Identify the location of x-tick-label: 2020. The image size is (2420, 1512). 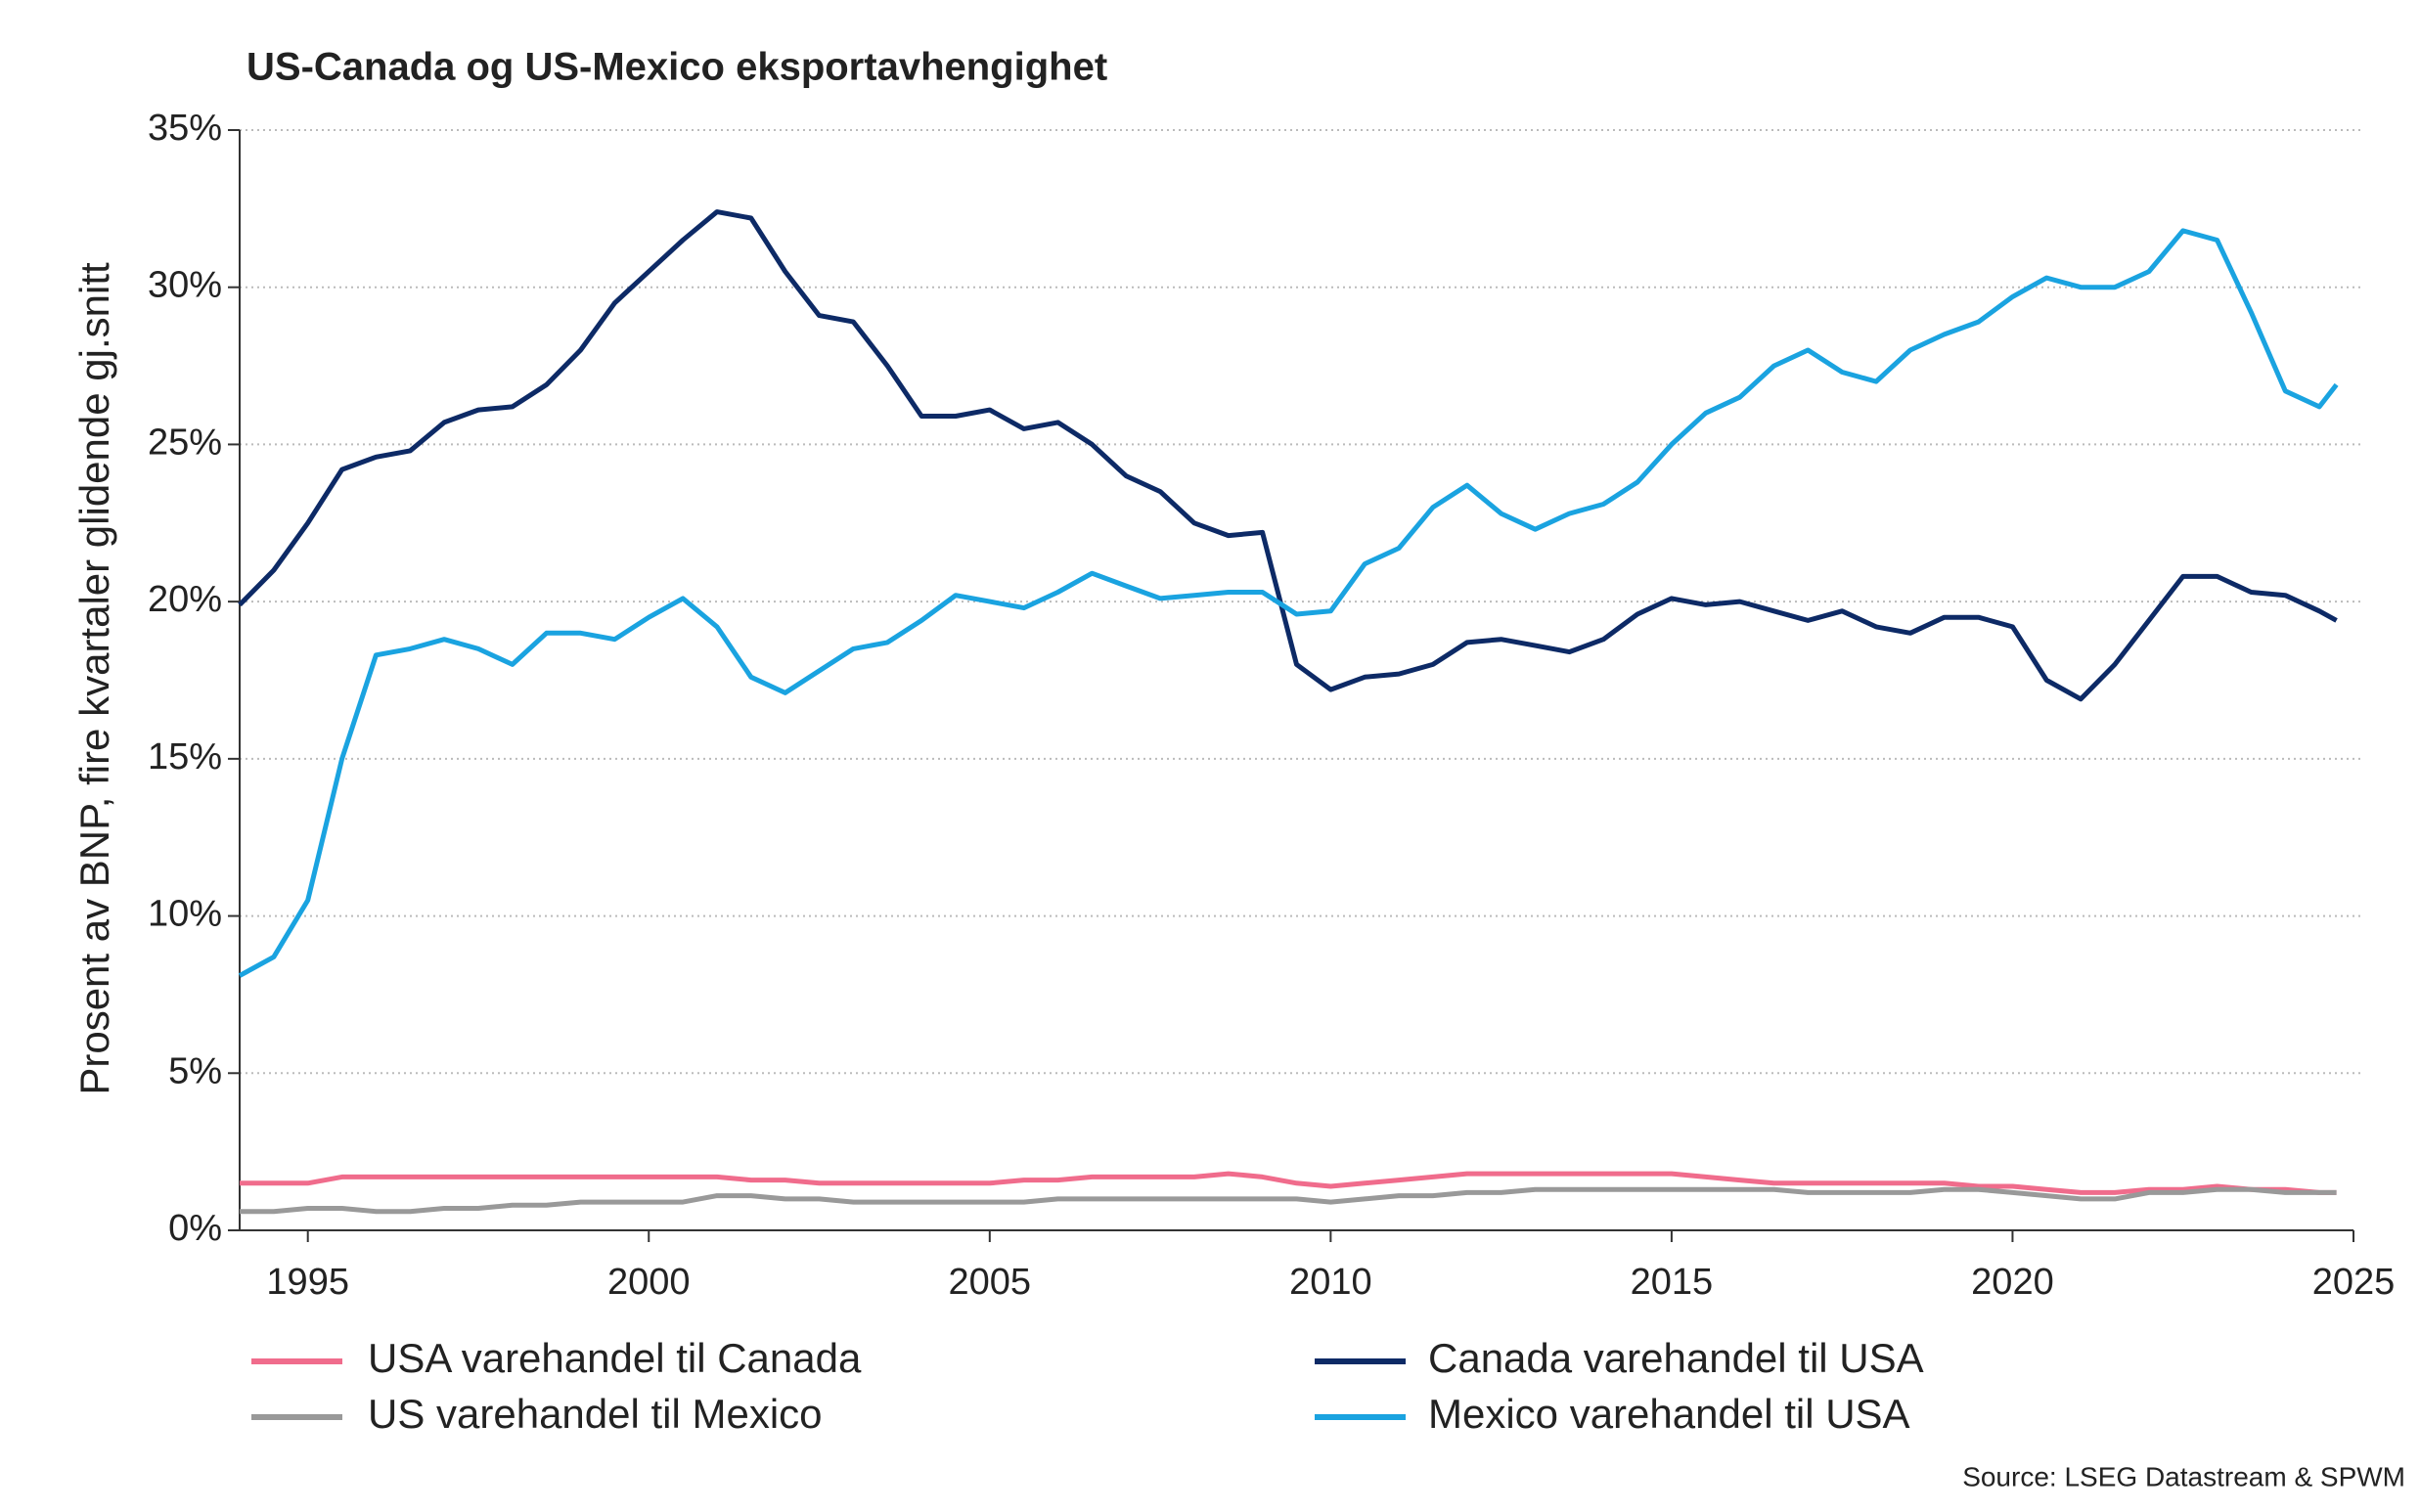
(2012, 1283).